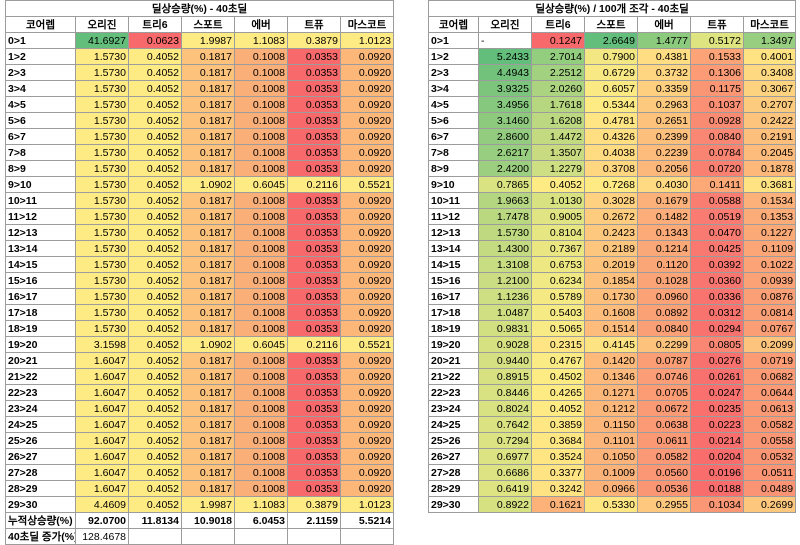 This screenshot has height=545, width=800. What do you see at coordinates (505, 152) in the screenshot?
I see `value-cell: 2.6217` at bounding box center [505, 152].